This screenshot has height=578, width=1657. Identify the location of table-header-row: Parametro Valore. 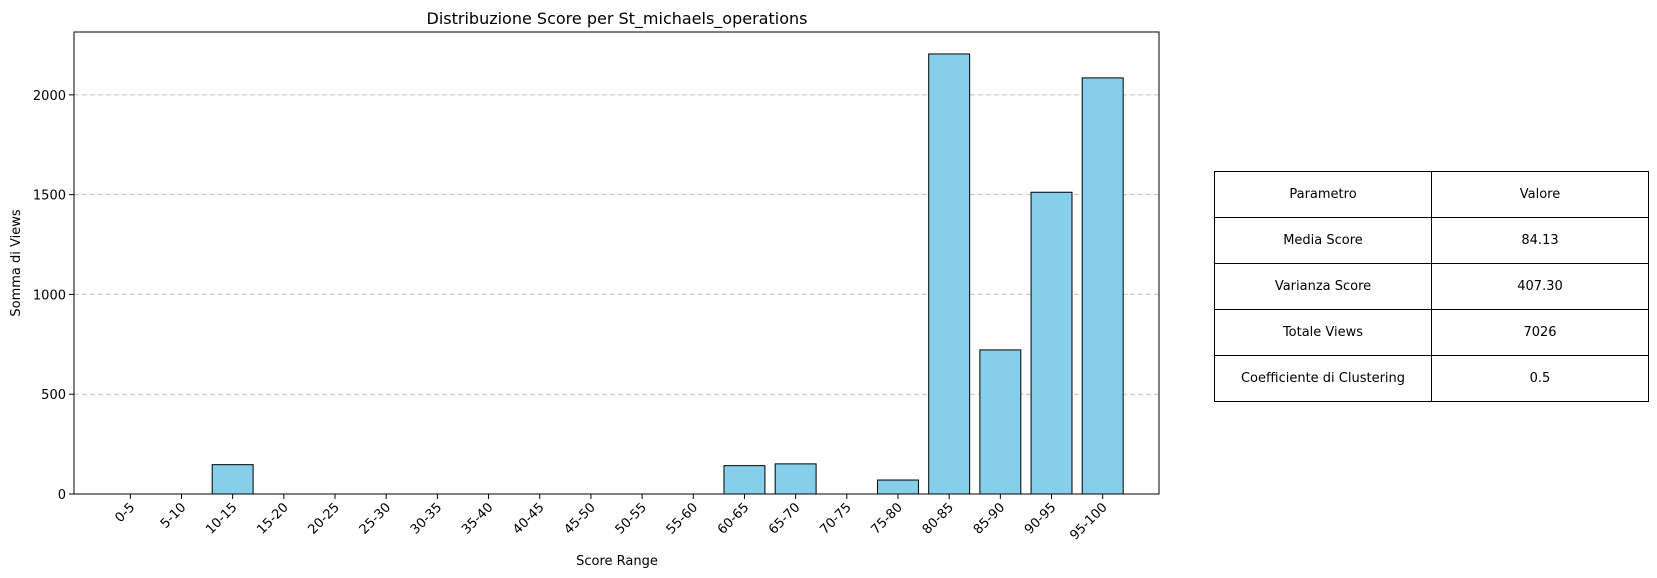
(1431, 194).